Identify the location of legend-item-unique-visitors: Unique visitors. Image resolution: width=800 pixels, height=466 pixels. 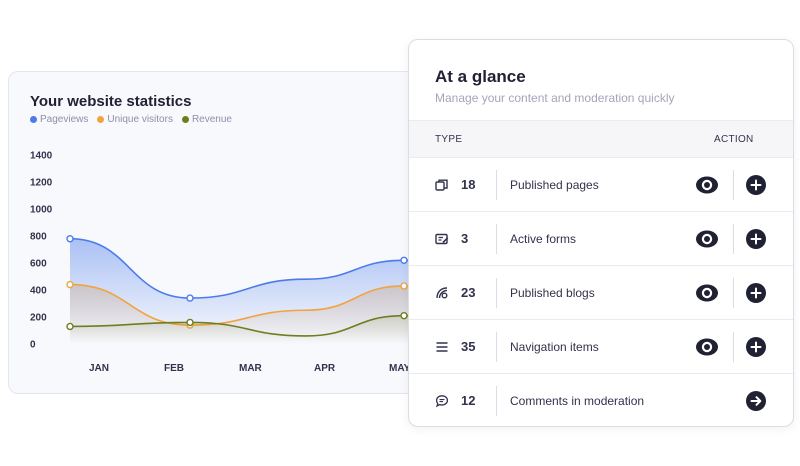
(135, 119).